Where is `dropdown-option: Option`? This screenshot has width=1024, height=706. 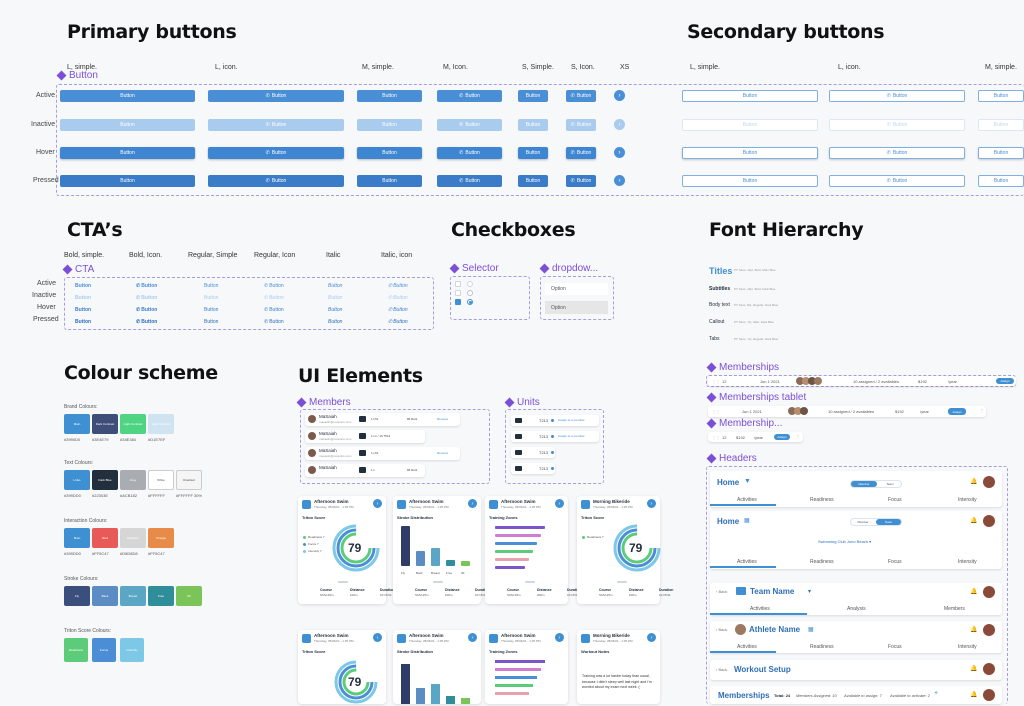 dropdown-option: Option is located at coordinates (576, 289).